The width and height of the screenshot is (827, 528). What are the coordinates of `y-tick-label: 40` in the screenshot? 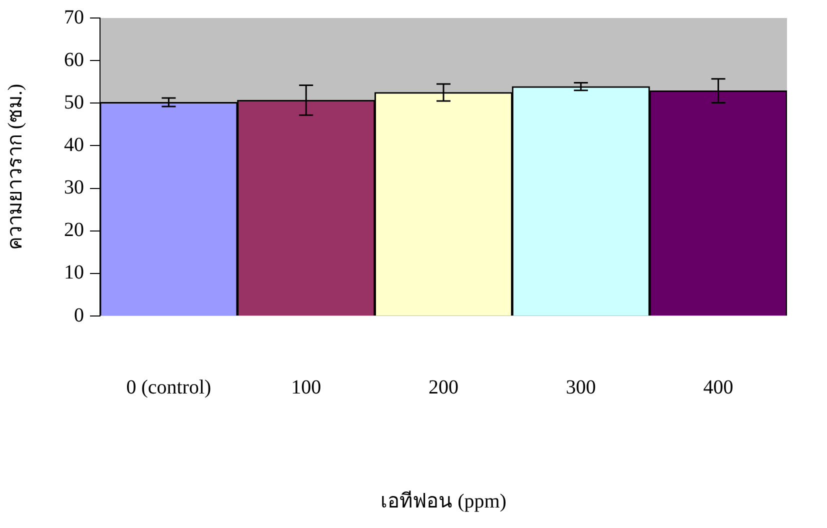 It's located at (74, 145).